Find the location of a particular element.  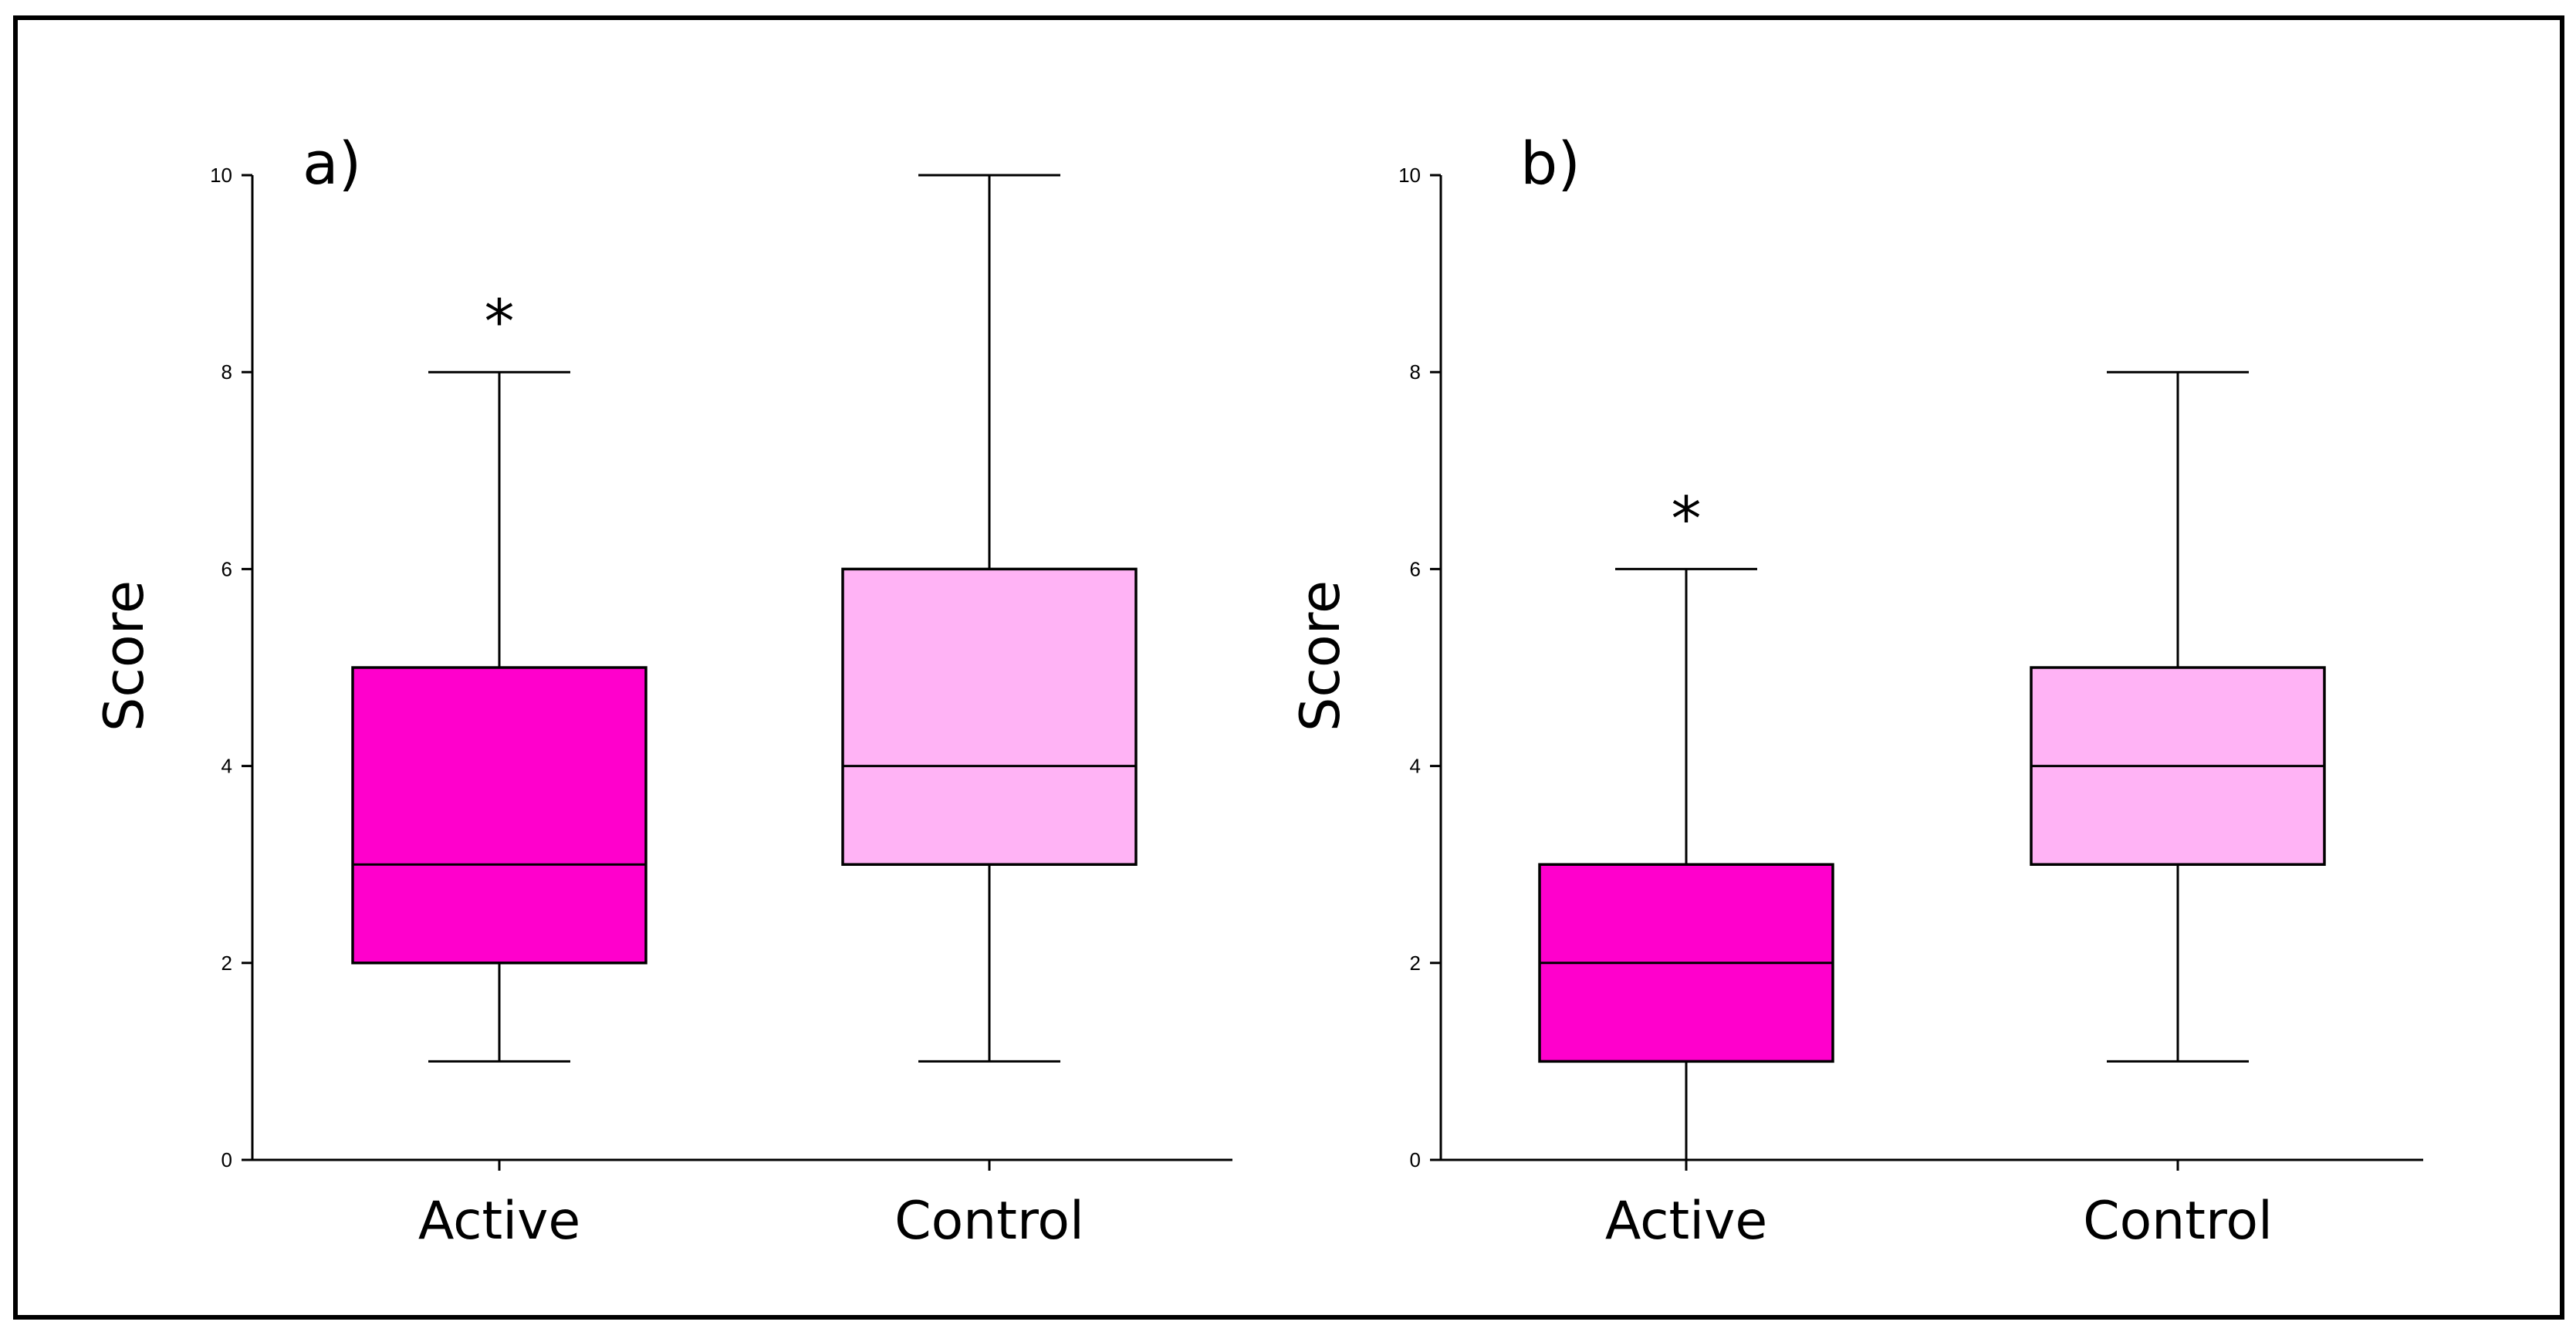

panel-label: a) is located at coordinates (332, 164).